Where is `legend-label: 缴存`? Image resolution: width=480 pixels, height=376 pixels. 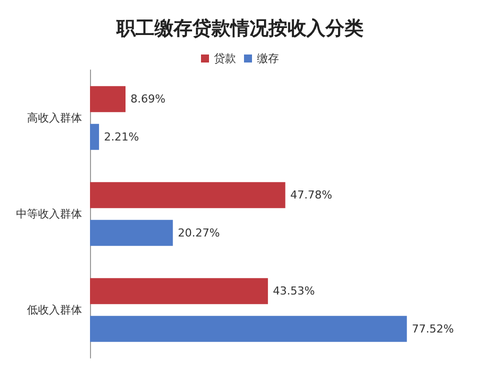 legend-label: 缴存 is located at coordinates (268, 58).